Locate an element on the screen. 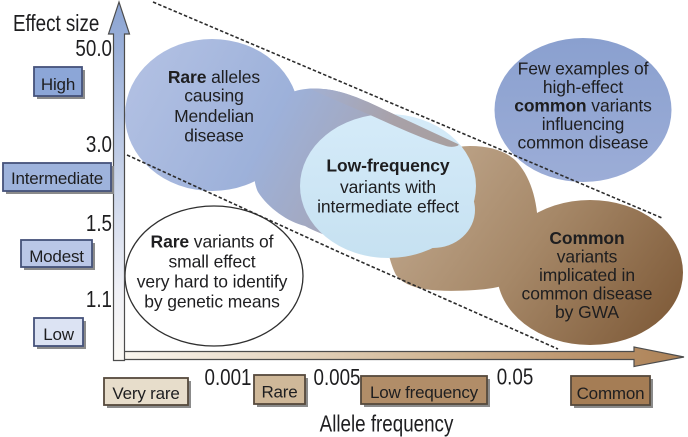 The height and width of the screenshot is (437, 688). svg-text: Low frequency is located at coordinates (424, 392).